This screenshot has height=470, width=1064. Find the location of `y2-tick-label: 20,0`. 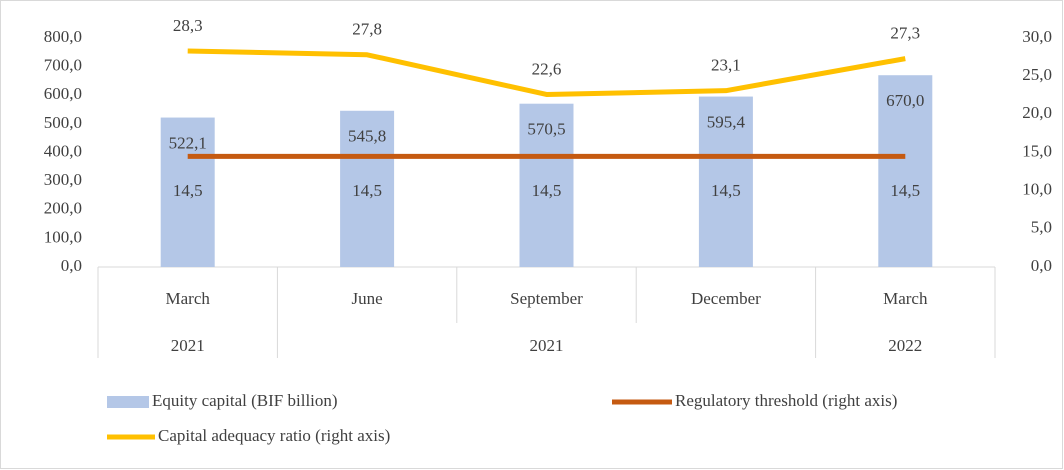

y2-tick-label: 20,0 is located at coordinates (1037, 112).